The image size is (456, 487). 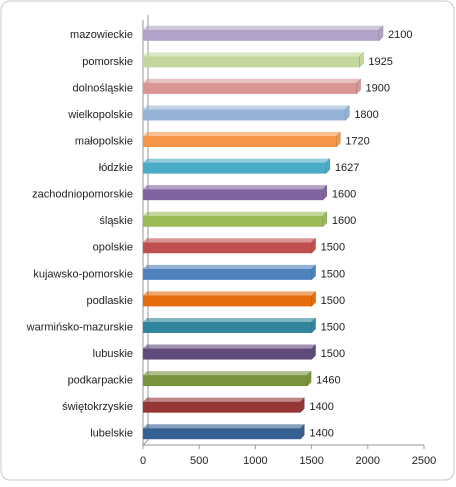 What do you see at coordinates (100, 381) in the screenshot?
I see `y-tick-label: podkarpackie` at bounding box center [100, 381].